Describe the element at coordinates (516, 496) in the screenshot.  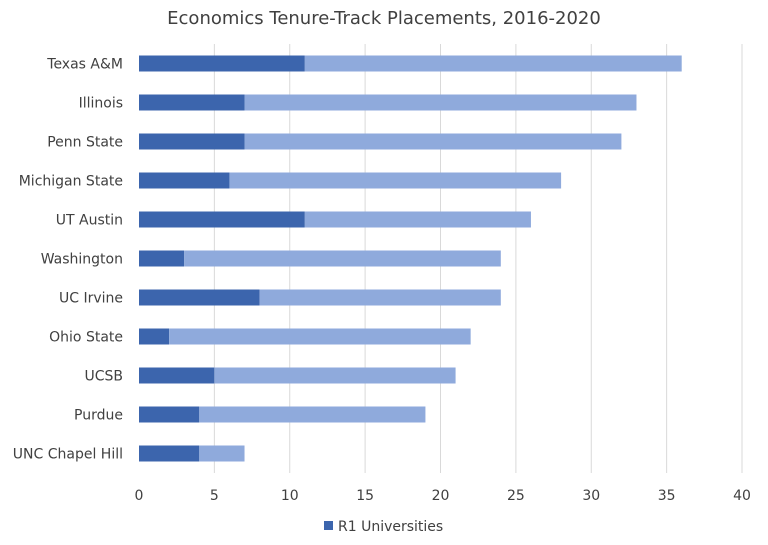
I see `x-tick-label: 25` at that location.